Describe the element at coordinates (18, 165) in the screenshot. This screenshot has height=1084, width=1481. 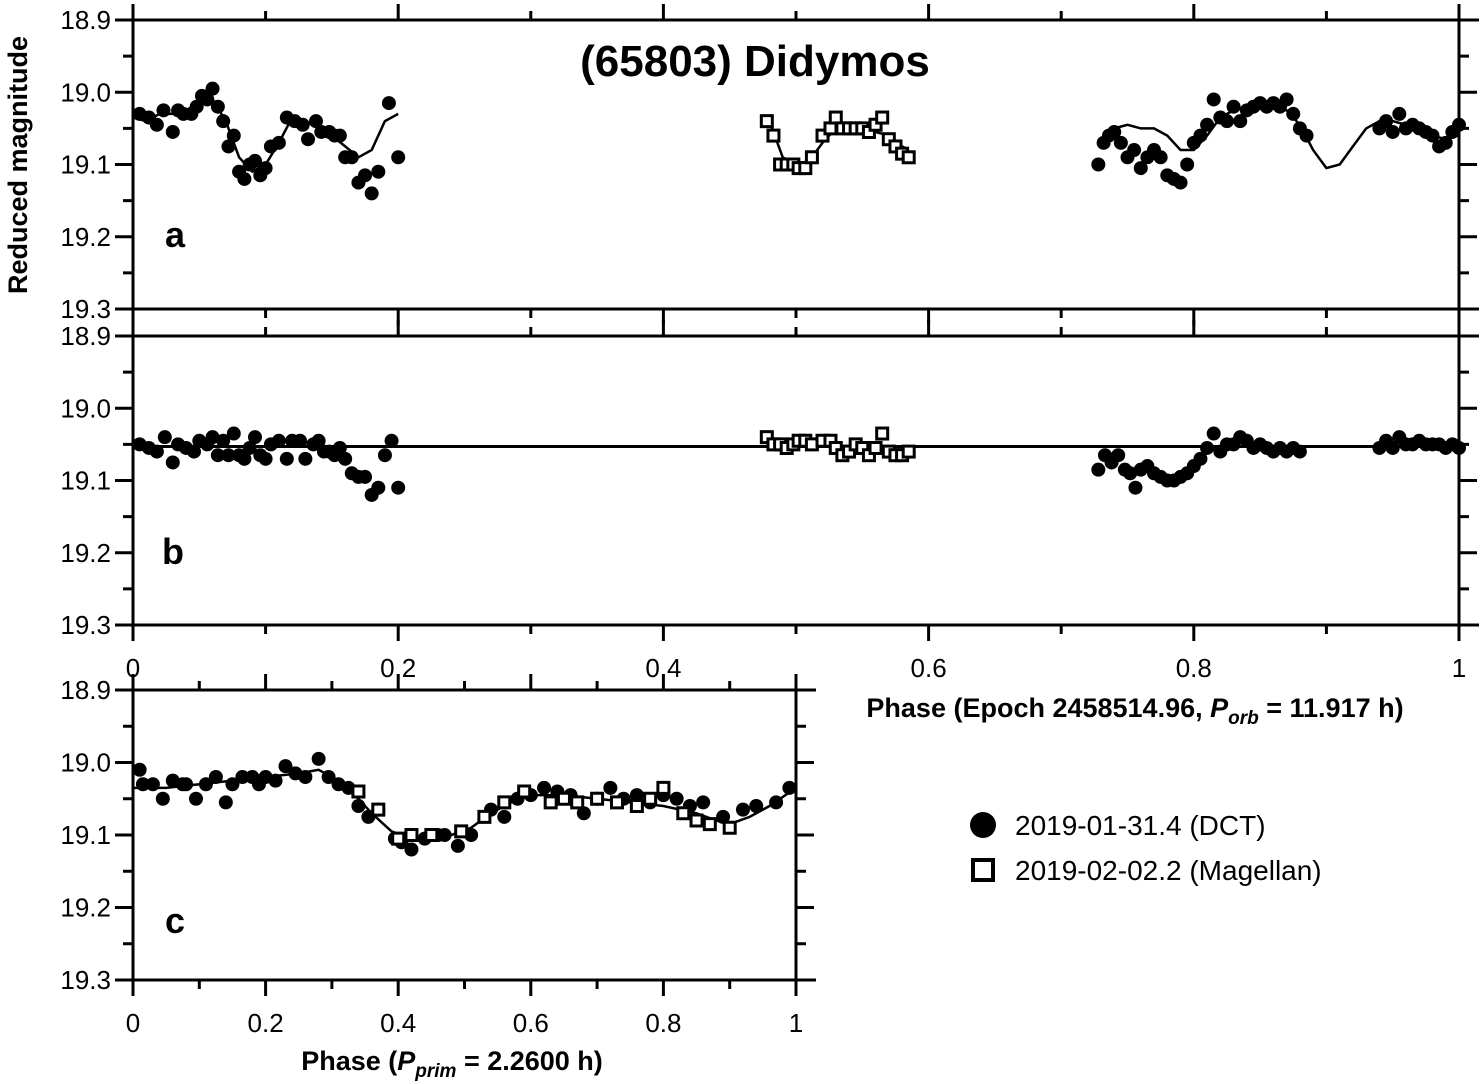
I see `y-axis-title: Reduced magnitude` at that location.